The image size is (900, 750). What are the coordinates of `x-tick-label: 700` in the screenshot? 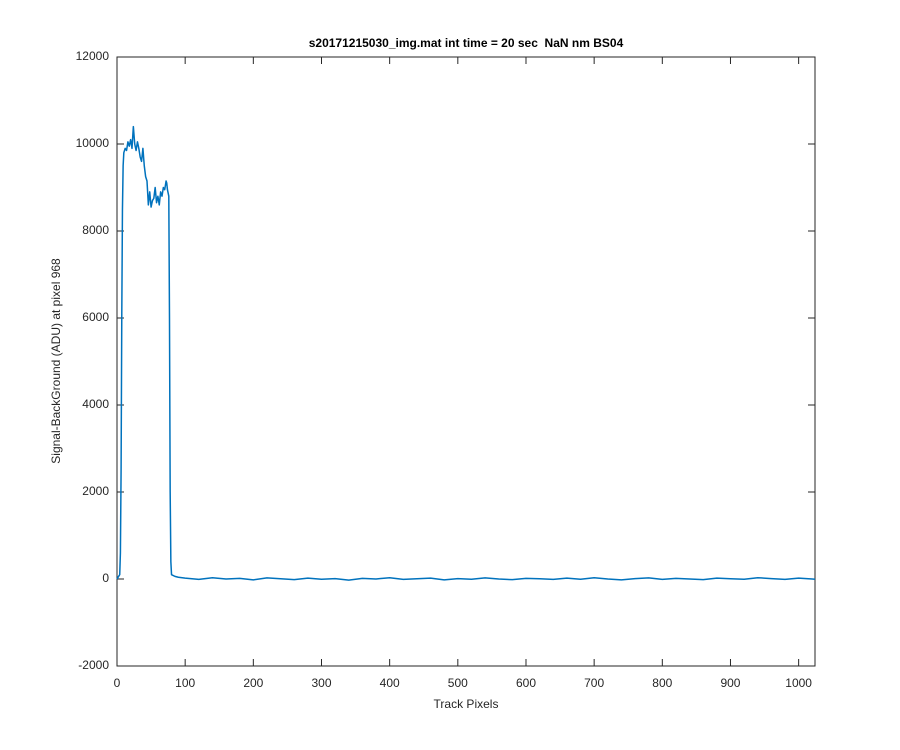 It's located at (594, 683).